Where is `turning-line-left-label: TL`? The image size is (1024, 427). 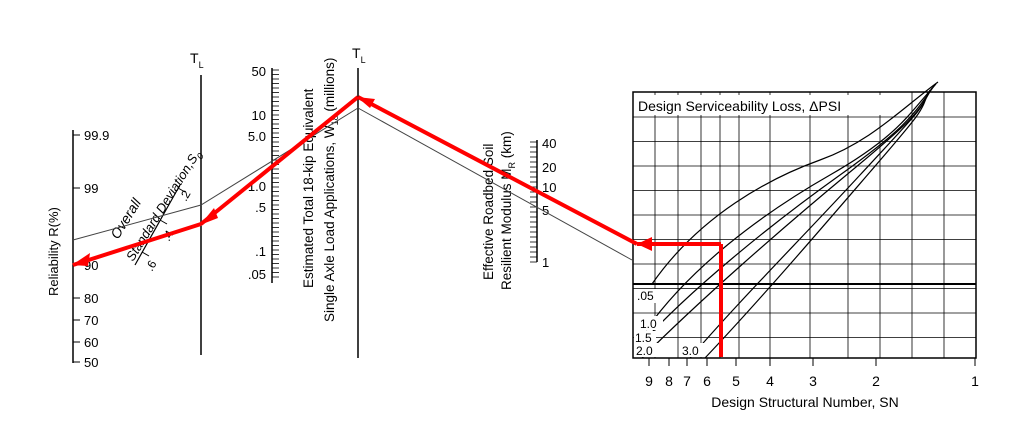
turning-line-left-label: TL is located at coordinates (197, 60).